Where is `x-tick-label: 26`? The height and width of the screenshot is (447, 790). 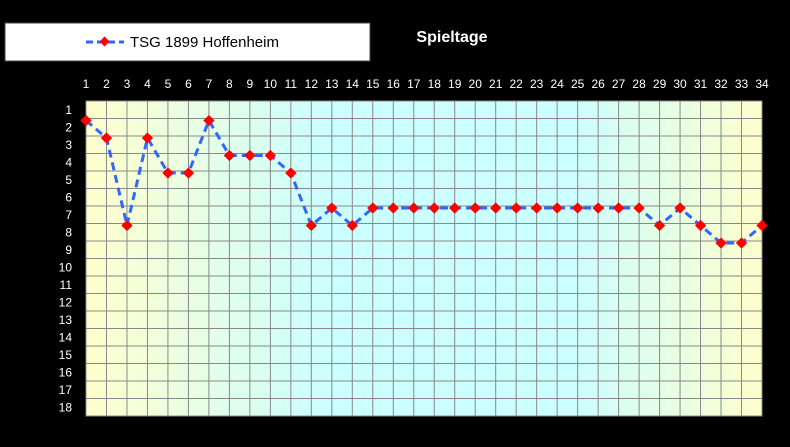
x-tick-label: 26 is located at coordinates (598, 84).